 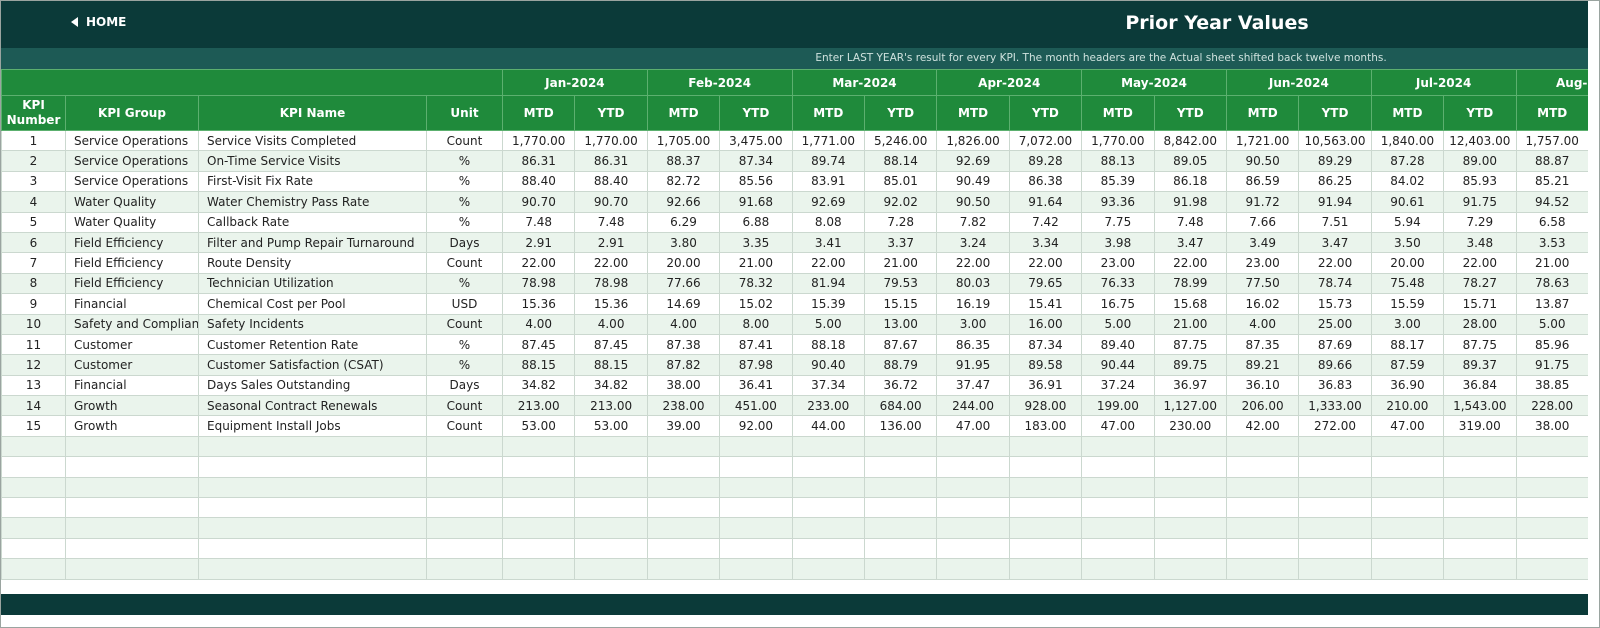 What do you see at coordinates (1480, 324) in the screenshot?
I see `value-cell: 28.00` at bounding box center [1480, 324].